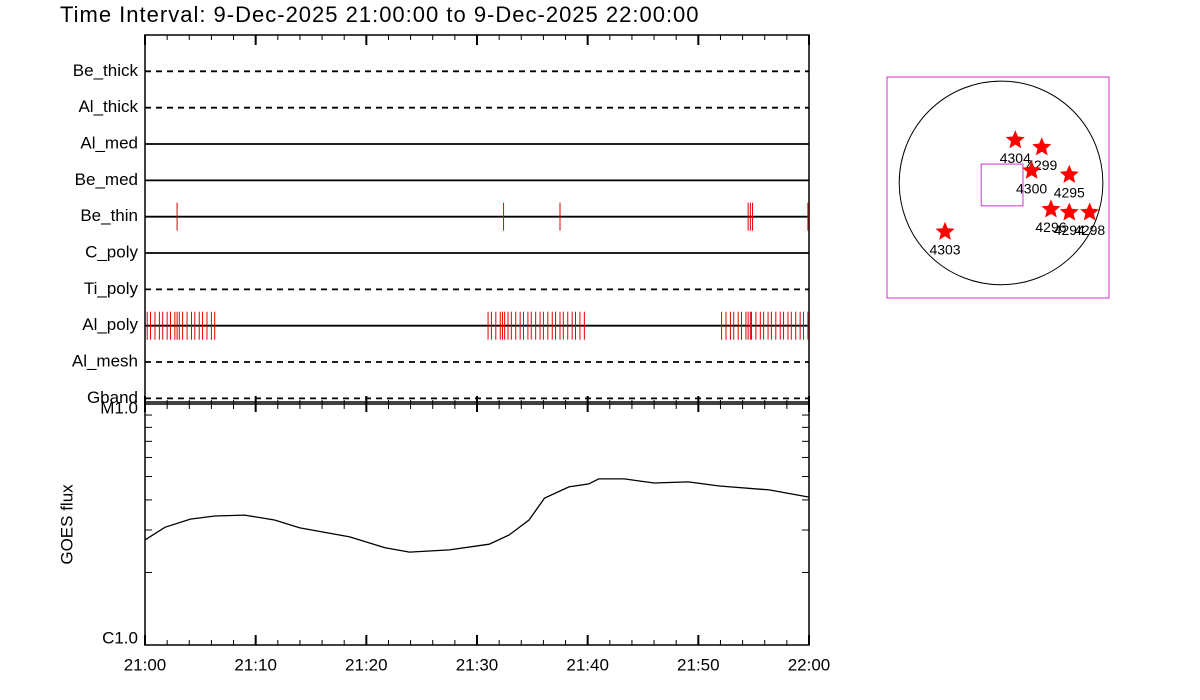 The image size is (1200, 700). I want to click on row-label: Be_thin, so click(109, 215).